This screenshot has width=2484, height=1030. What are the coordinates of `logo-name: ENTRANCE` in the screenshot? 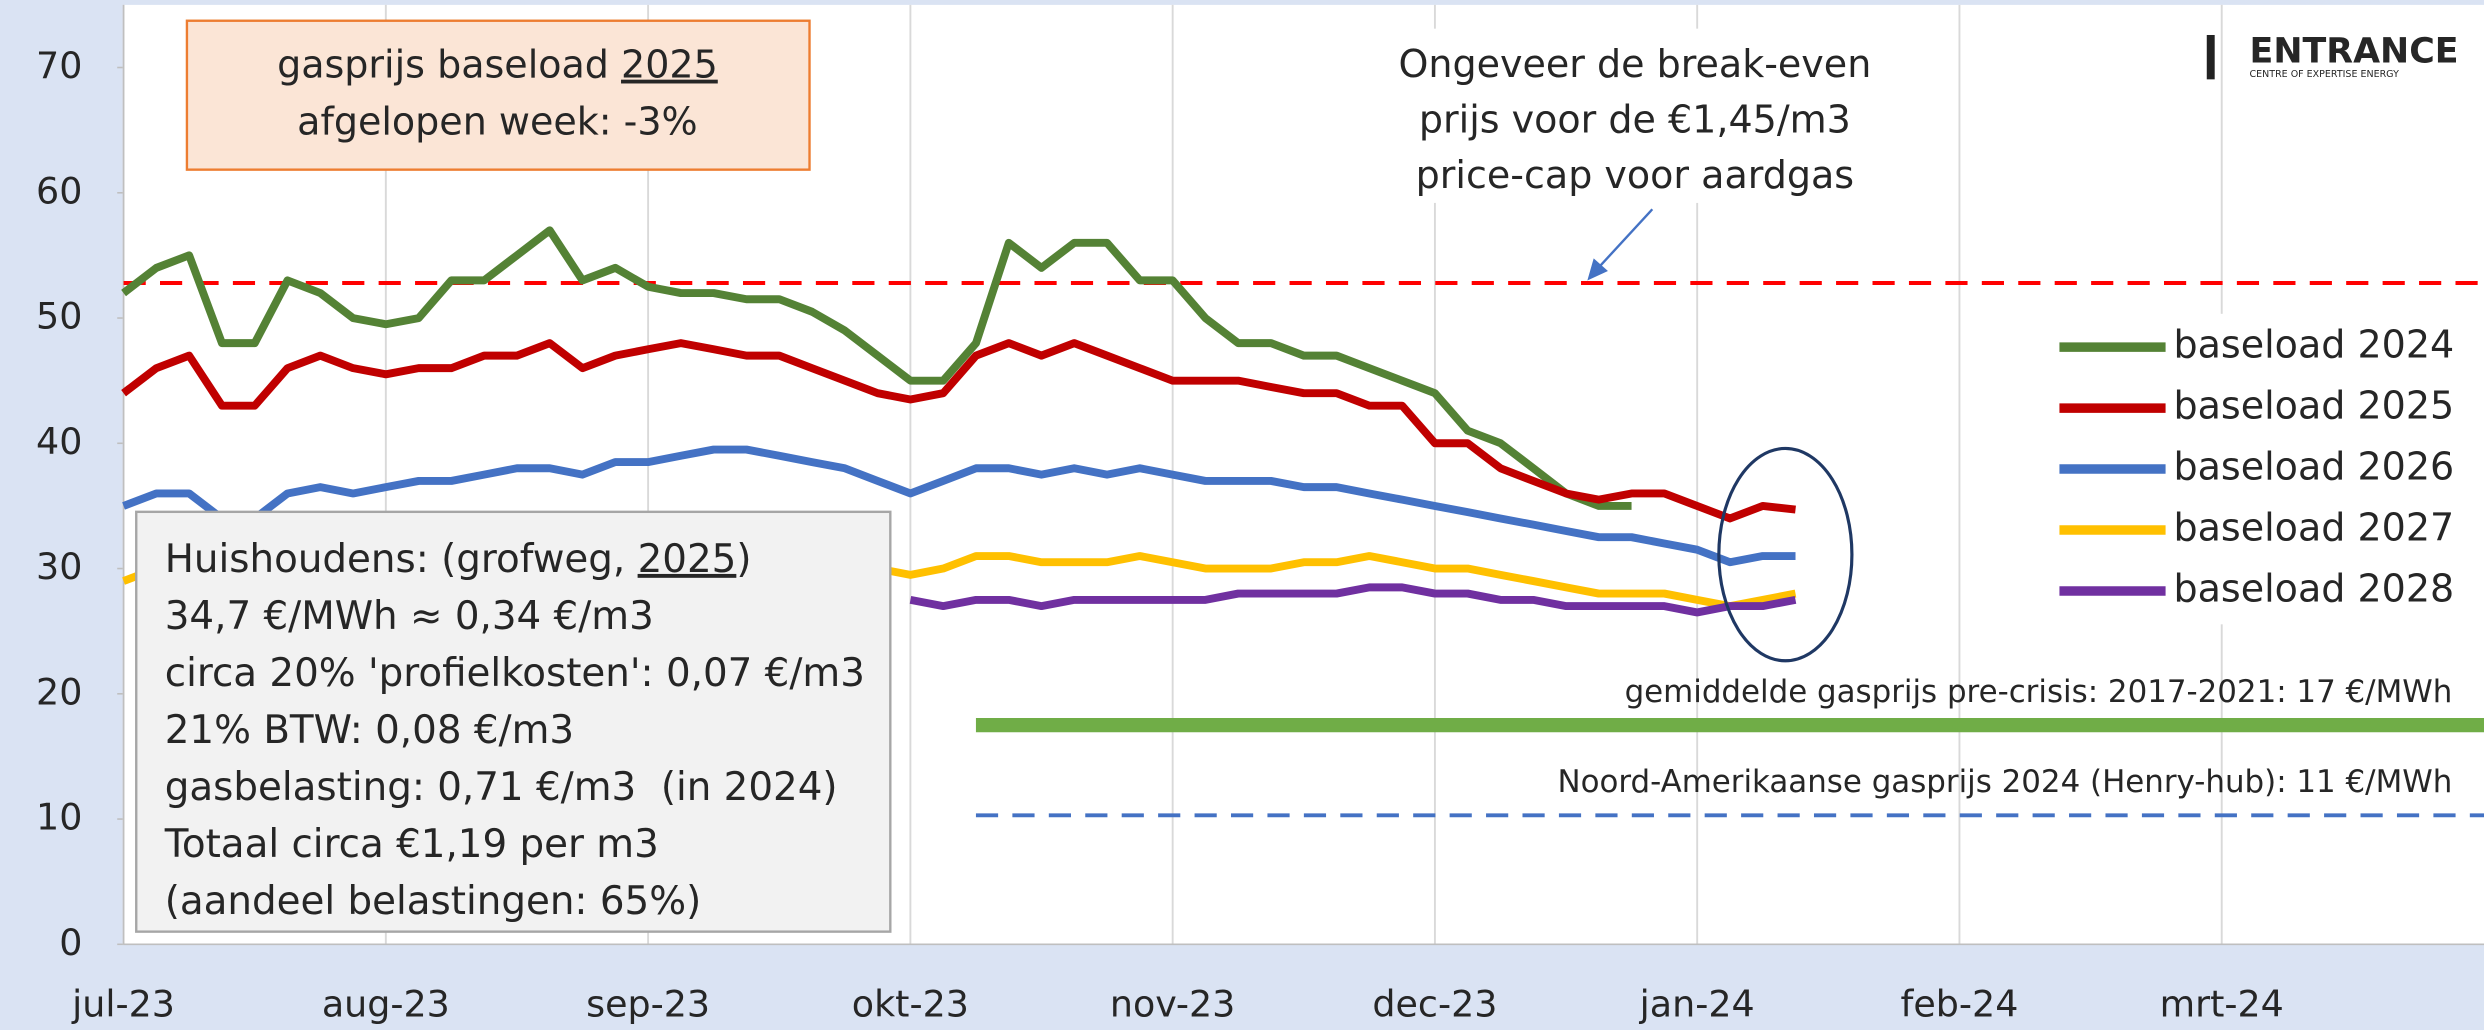 It's located at (2354, 51).